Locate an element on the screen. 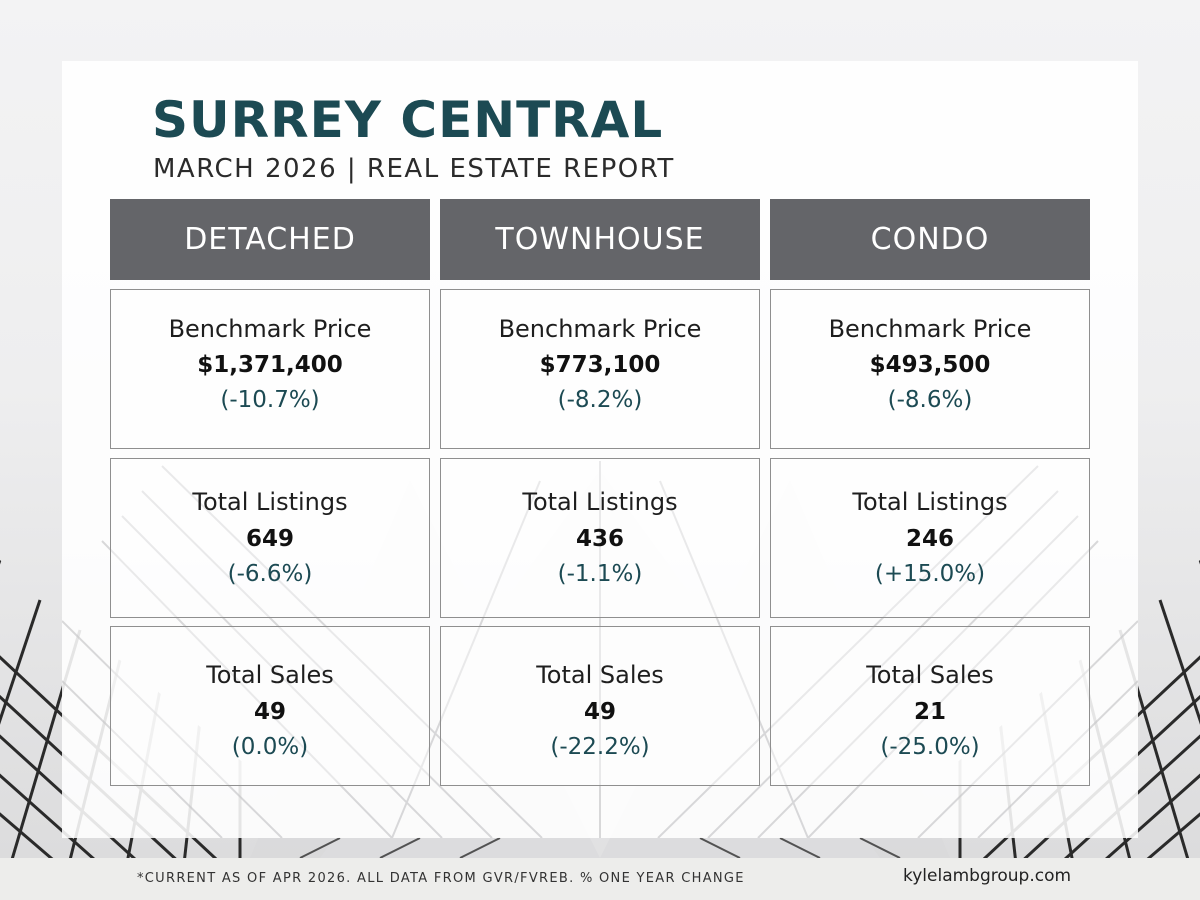 This screenshot has width=1200, height=900. detached-listings-card: Total Listings 649 (-6.6%) is located at coordinates (270, 538).